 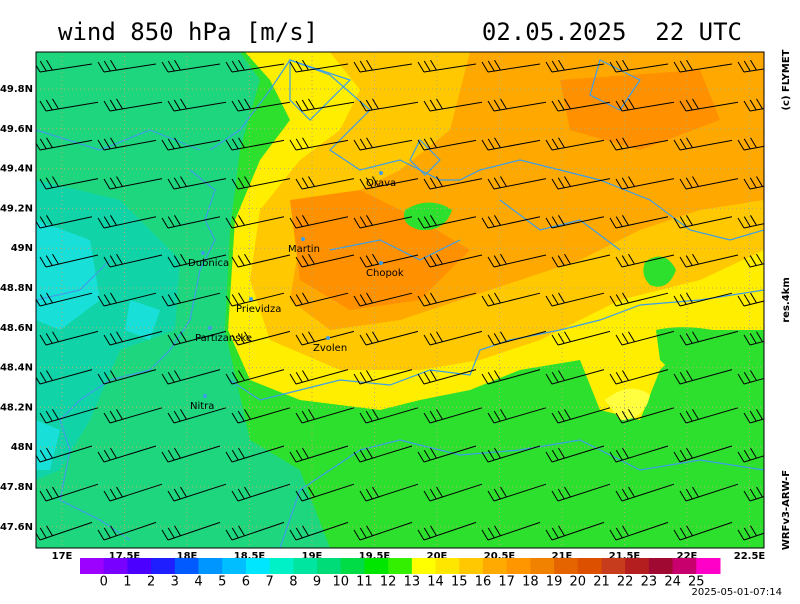 What do you see at coordinates (16, 487) in the screenshot?
I see `lat-label: 47.8N` at bounding box center [16, 487].